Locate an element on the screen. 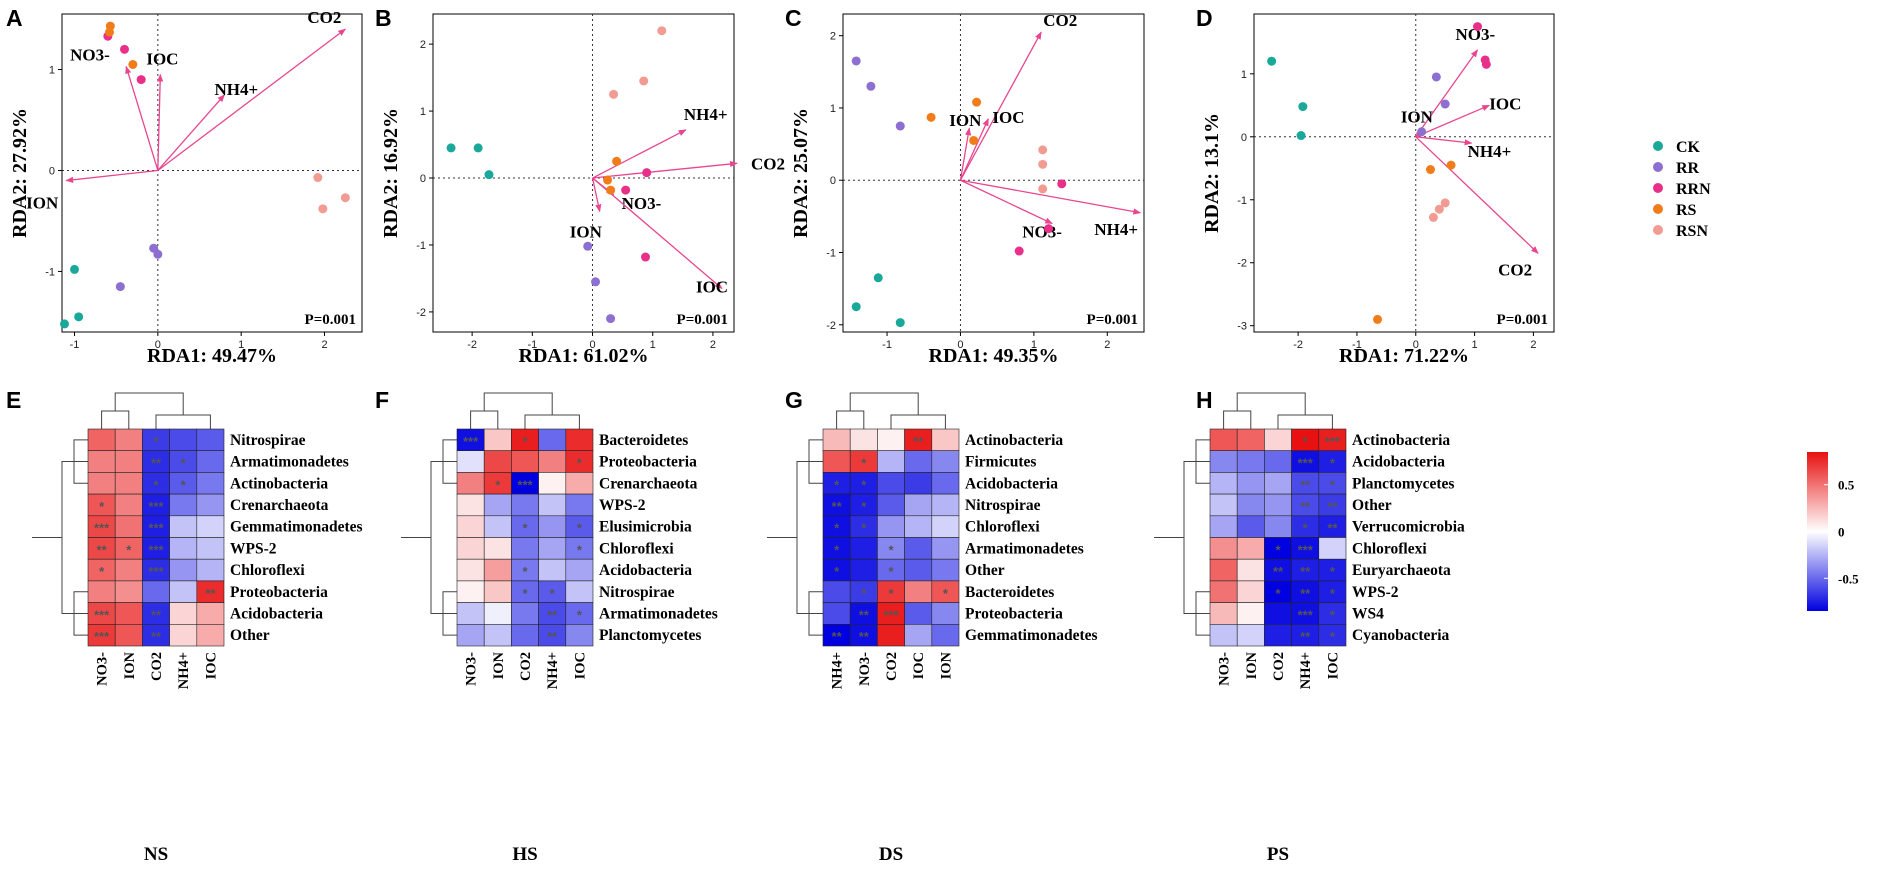  x-tick-label: 2 is located at coordinates (1533, 345).